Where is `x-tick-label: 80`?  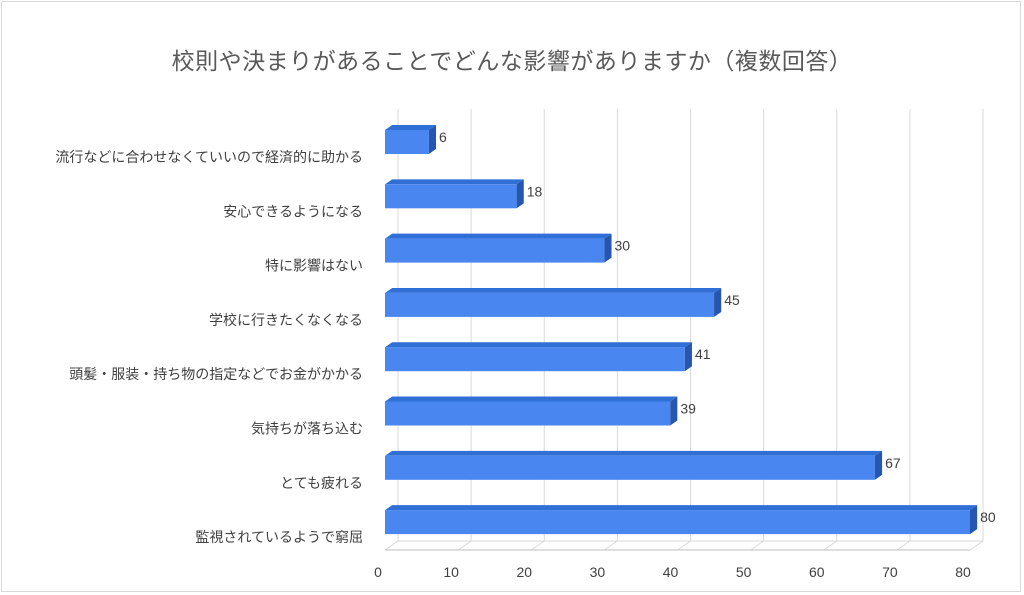
x-tick-label: 80 is located at coordinates (963, 572).